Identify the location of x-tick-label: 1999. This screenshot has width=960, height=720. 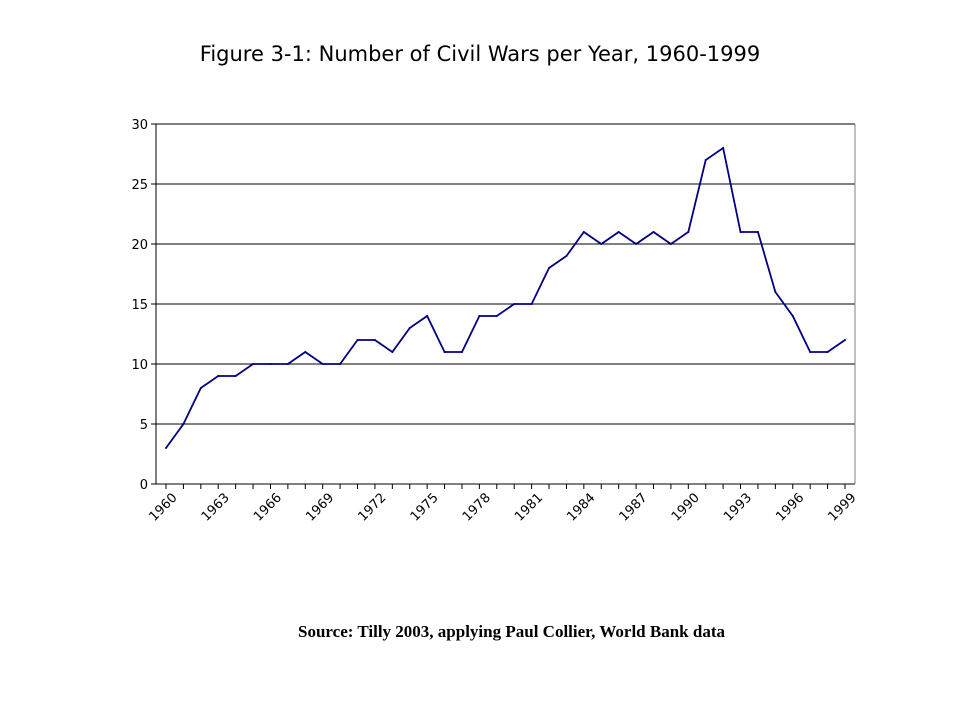
(843, 508).